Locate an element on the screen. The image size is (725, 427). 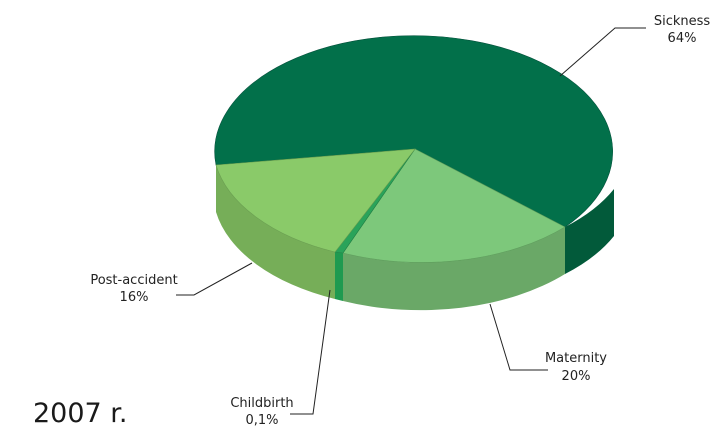
label-childbirth-name: Childbirth is located at coordinates (261, 403).